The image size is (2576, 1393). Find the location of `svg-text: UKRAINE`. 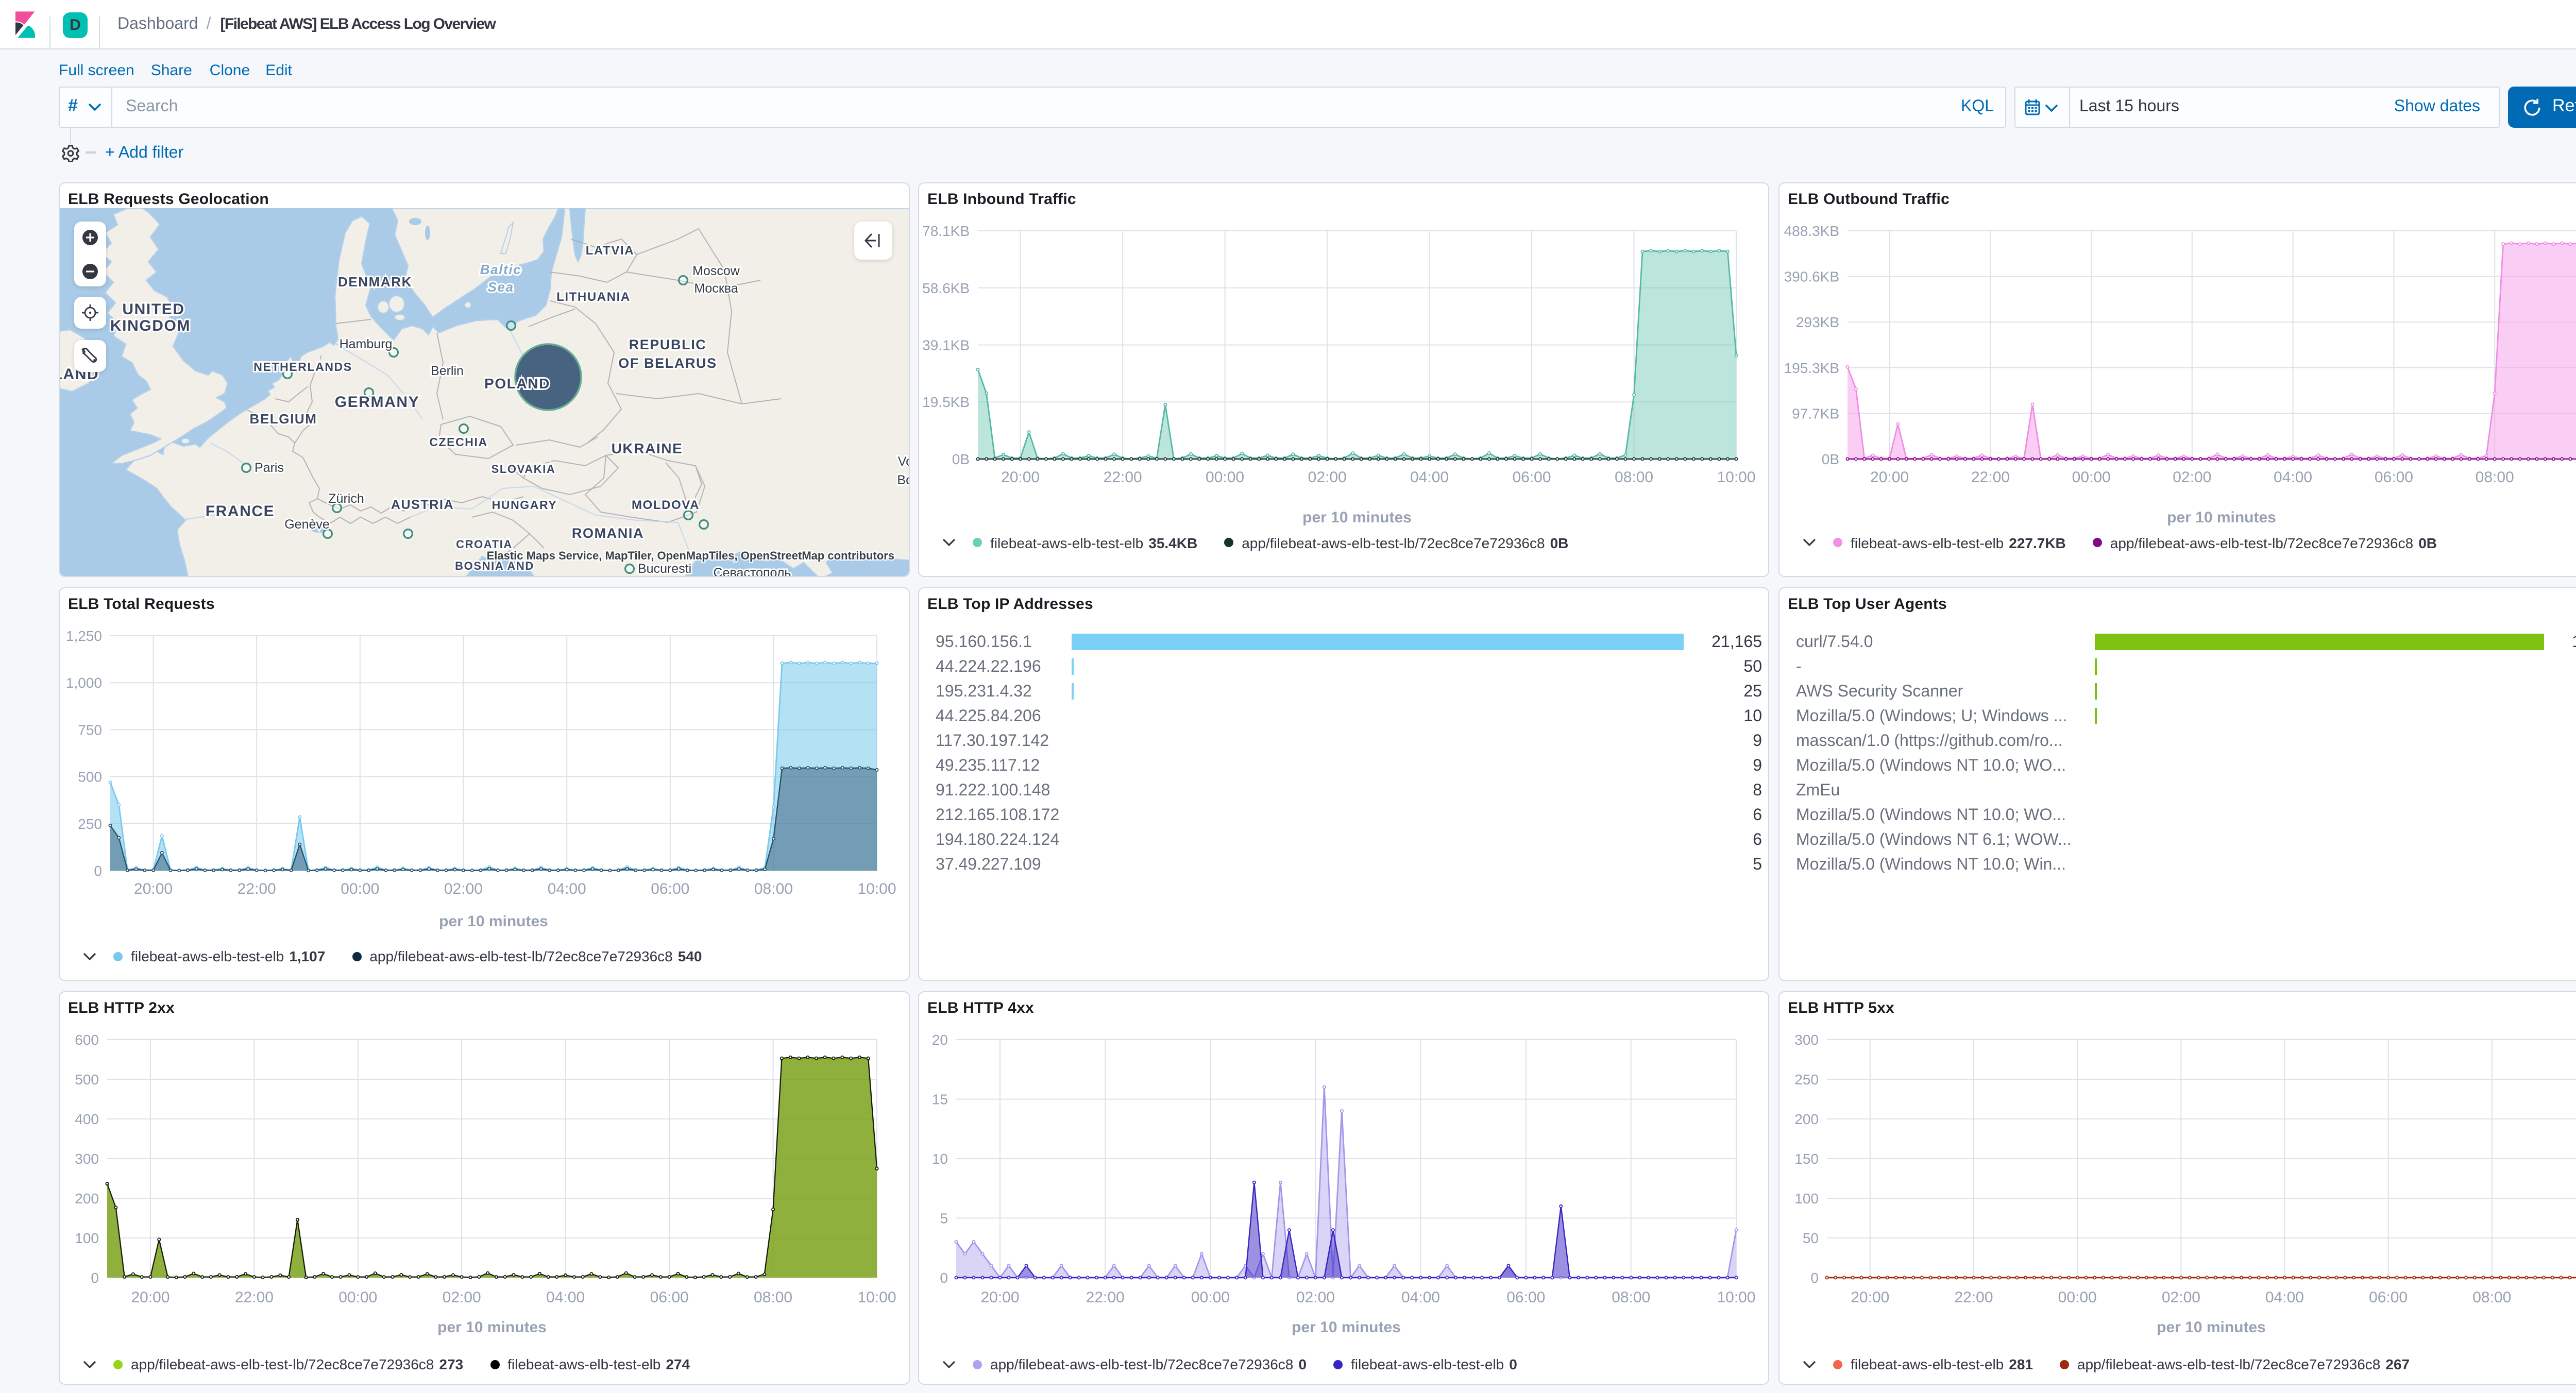

svg-text: UKRAINE is located at coordinates (647, 448).